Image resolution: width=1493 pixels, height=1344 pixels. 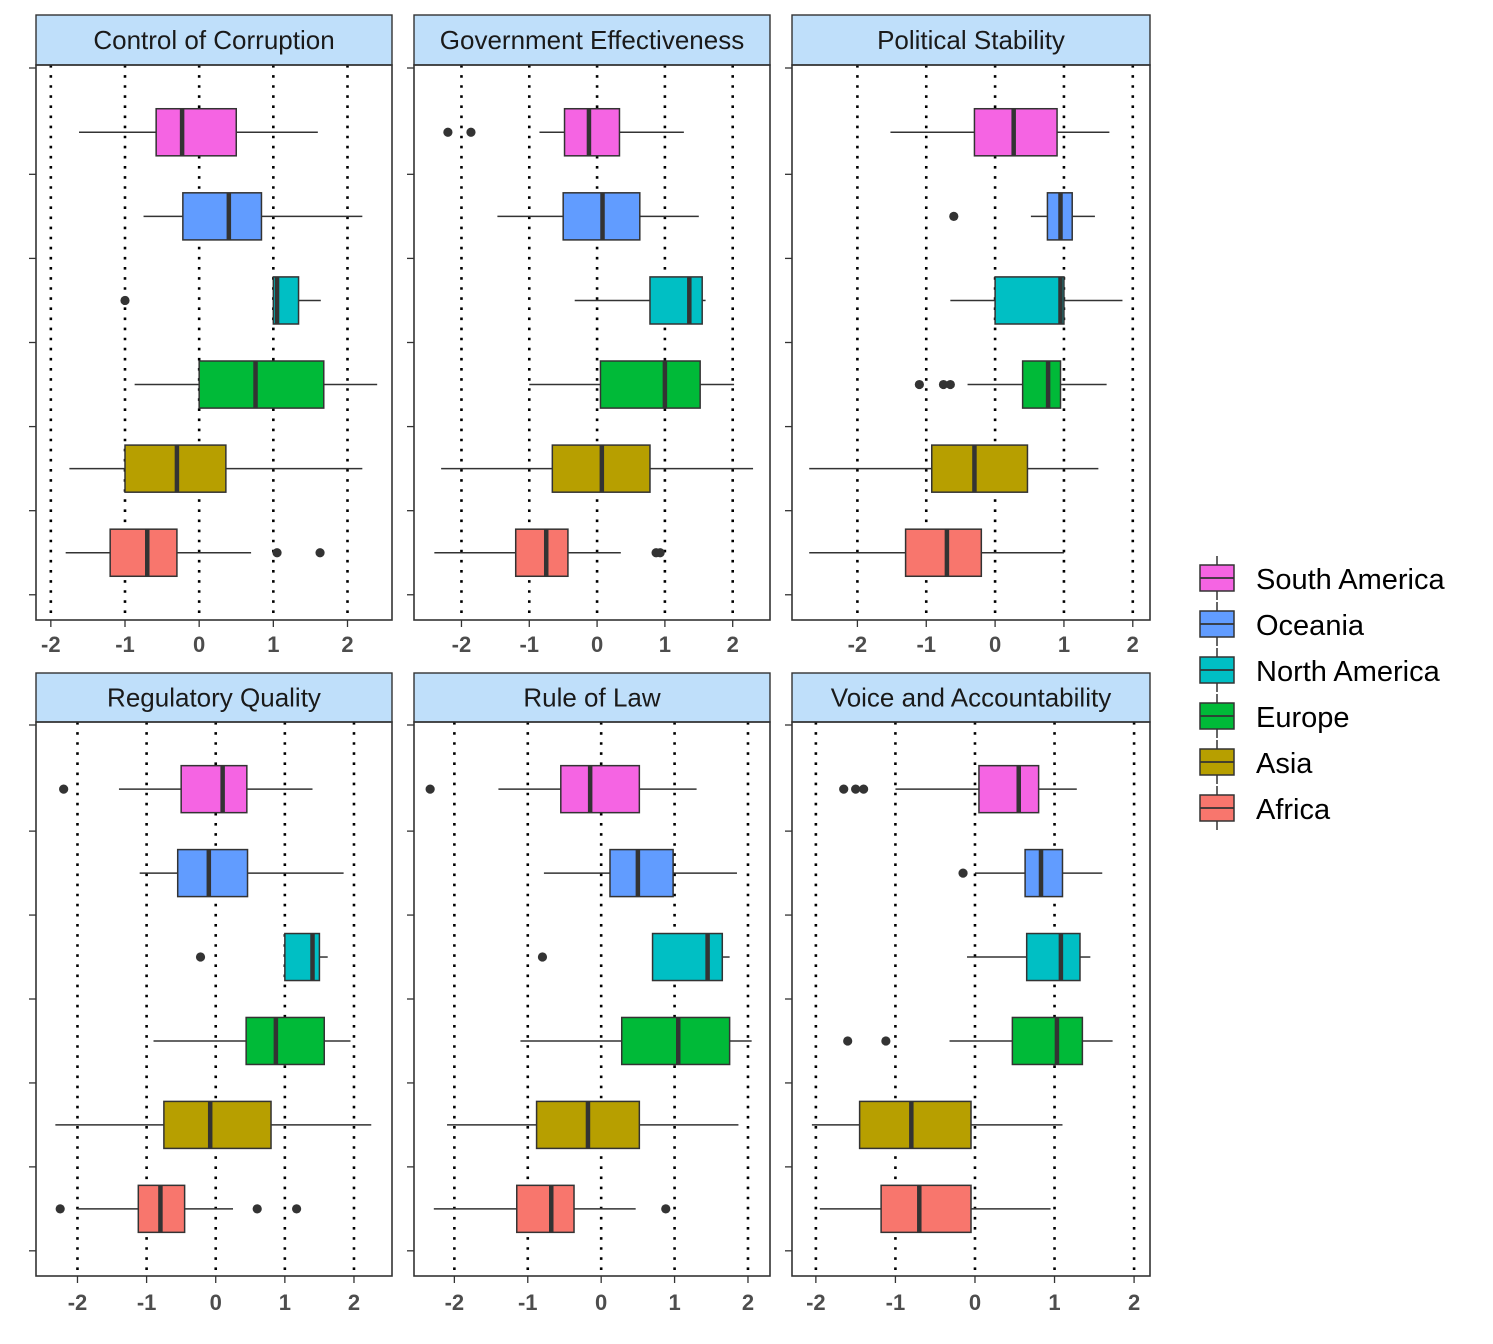 What do you see at coordinates (211, 993) in the screenshot?
I see `panel-4: Regulatory Quality -2 -1 0 1 2` at bounding box center [211, 993].